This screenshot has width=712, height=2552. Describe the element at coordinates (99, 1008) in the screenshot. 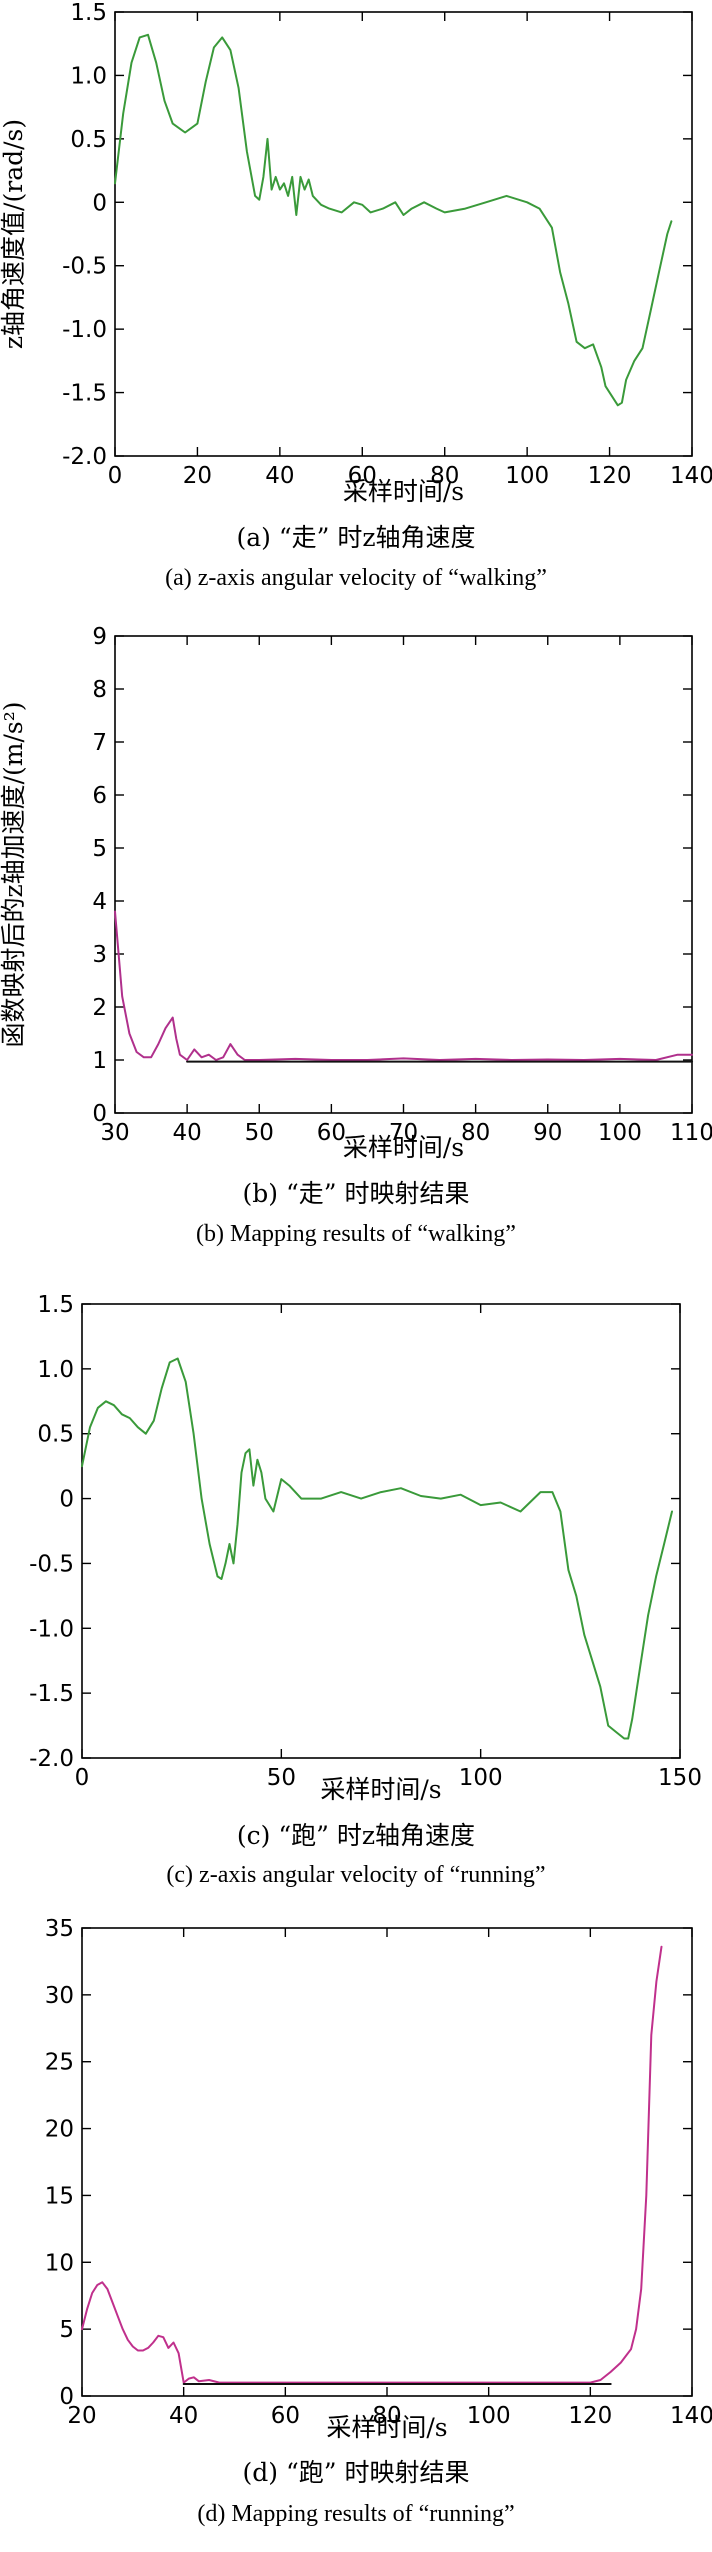

I see `y-tick-label: 2` at that location.